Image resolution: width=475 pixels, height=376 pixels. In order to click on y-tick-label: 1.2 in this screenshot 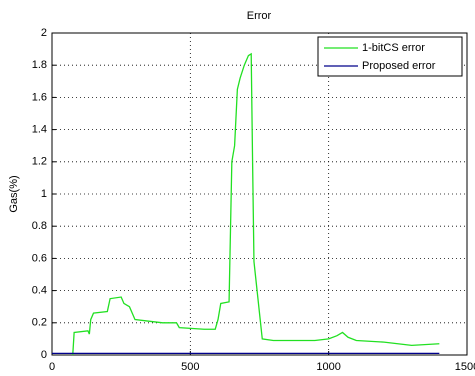, I will do `click(39, 162)`.